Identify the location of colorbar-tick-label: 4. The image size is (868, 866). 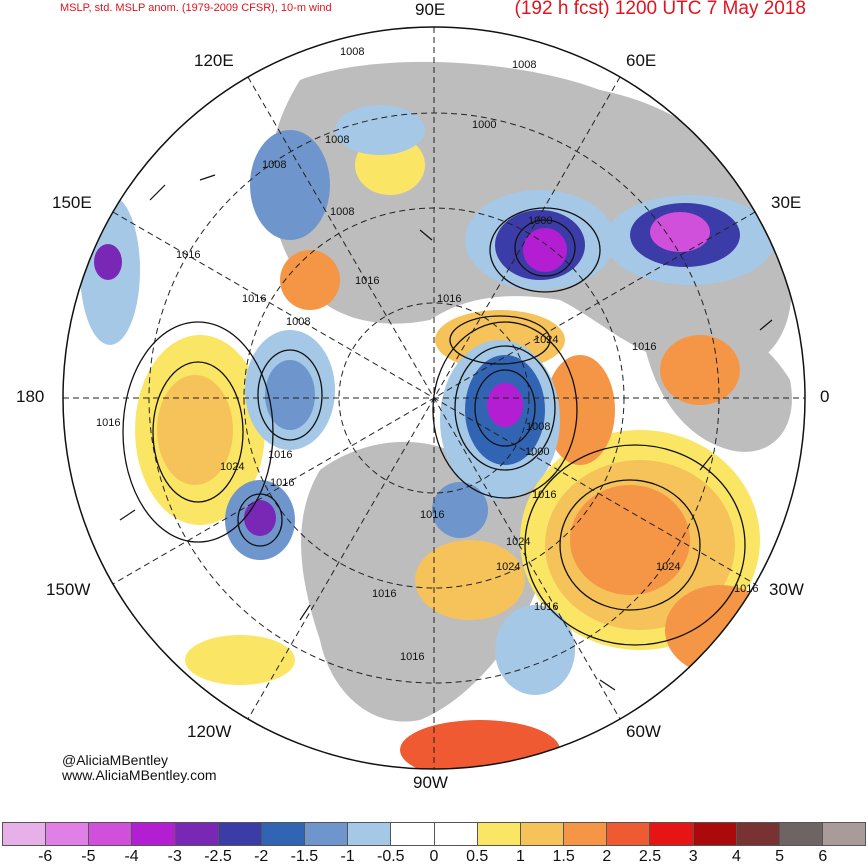
(736, 856).